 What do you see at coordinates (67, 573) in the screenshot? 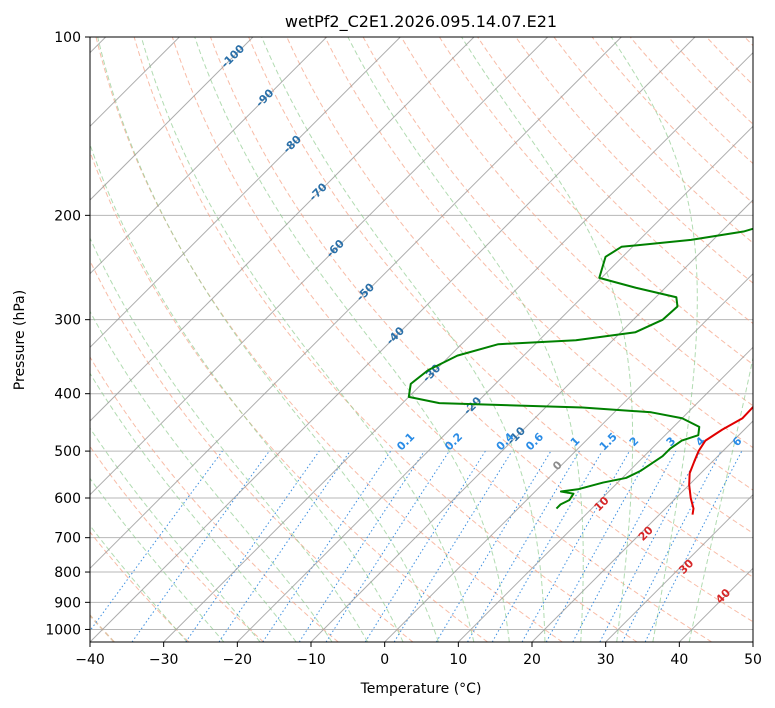
I see `y-tick-label: 800` at bounding box center [67, 573].